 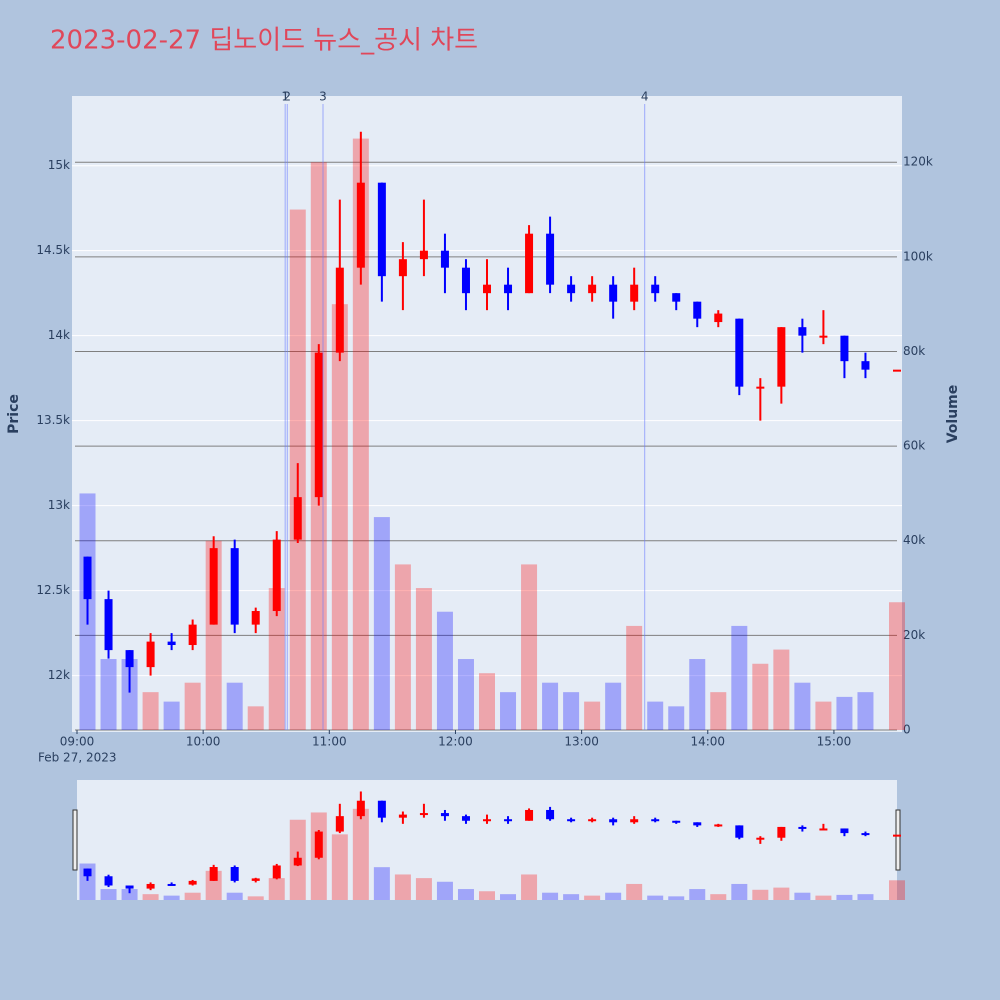 I want to click on x-tick-label: 09:00, so click(x=77, y=742).